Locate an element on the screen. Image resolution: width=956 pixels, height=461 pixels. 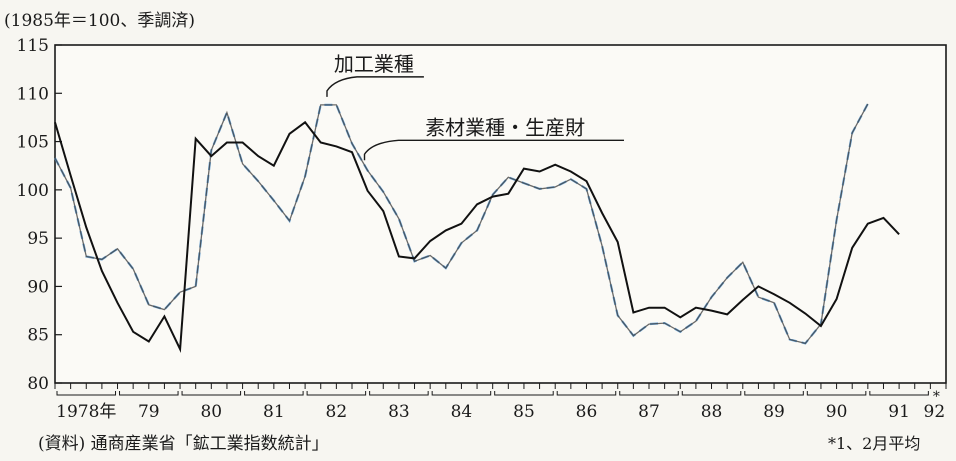
y-tick-label: 115 is located at coordinates (33, 46).